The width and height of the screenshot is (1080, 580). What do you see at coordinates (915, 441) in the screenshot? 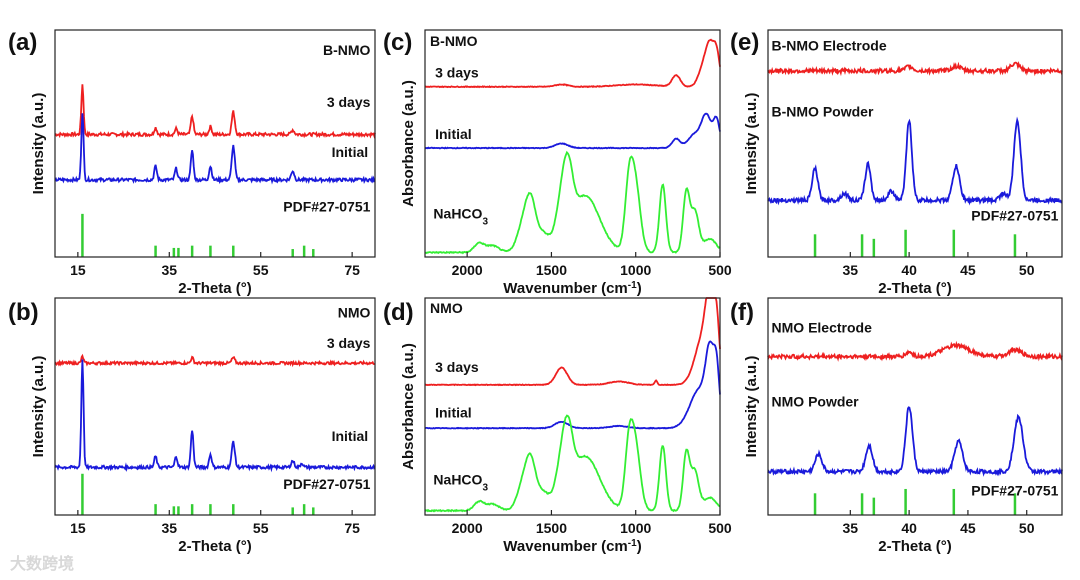
I see `series-line-nmo-powder` at bounding box center [915, 441].